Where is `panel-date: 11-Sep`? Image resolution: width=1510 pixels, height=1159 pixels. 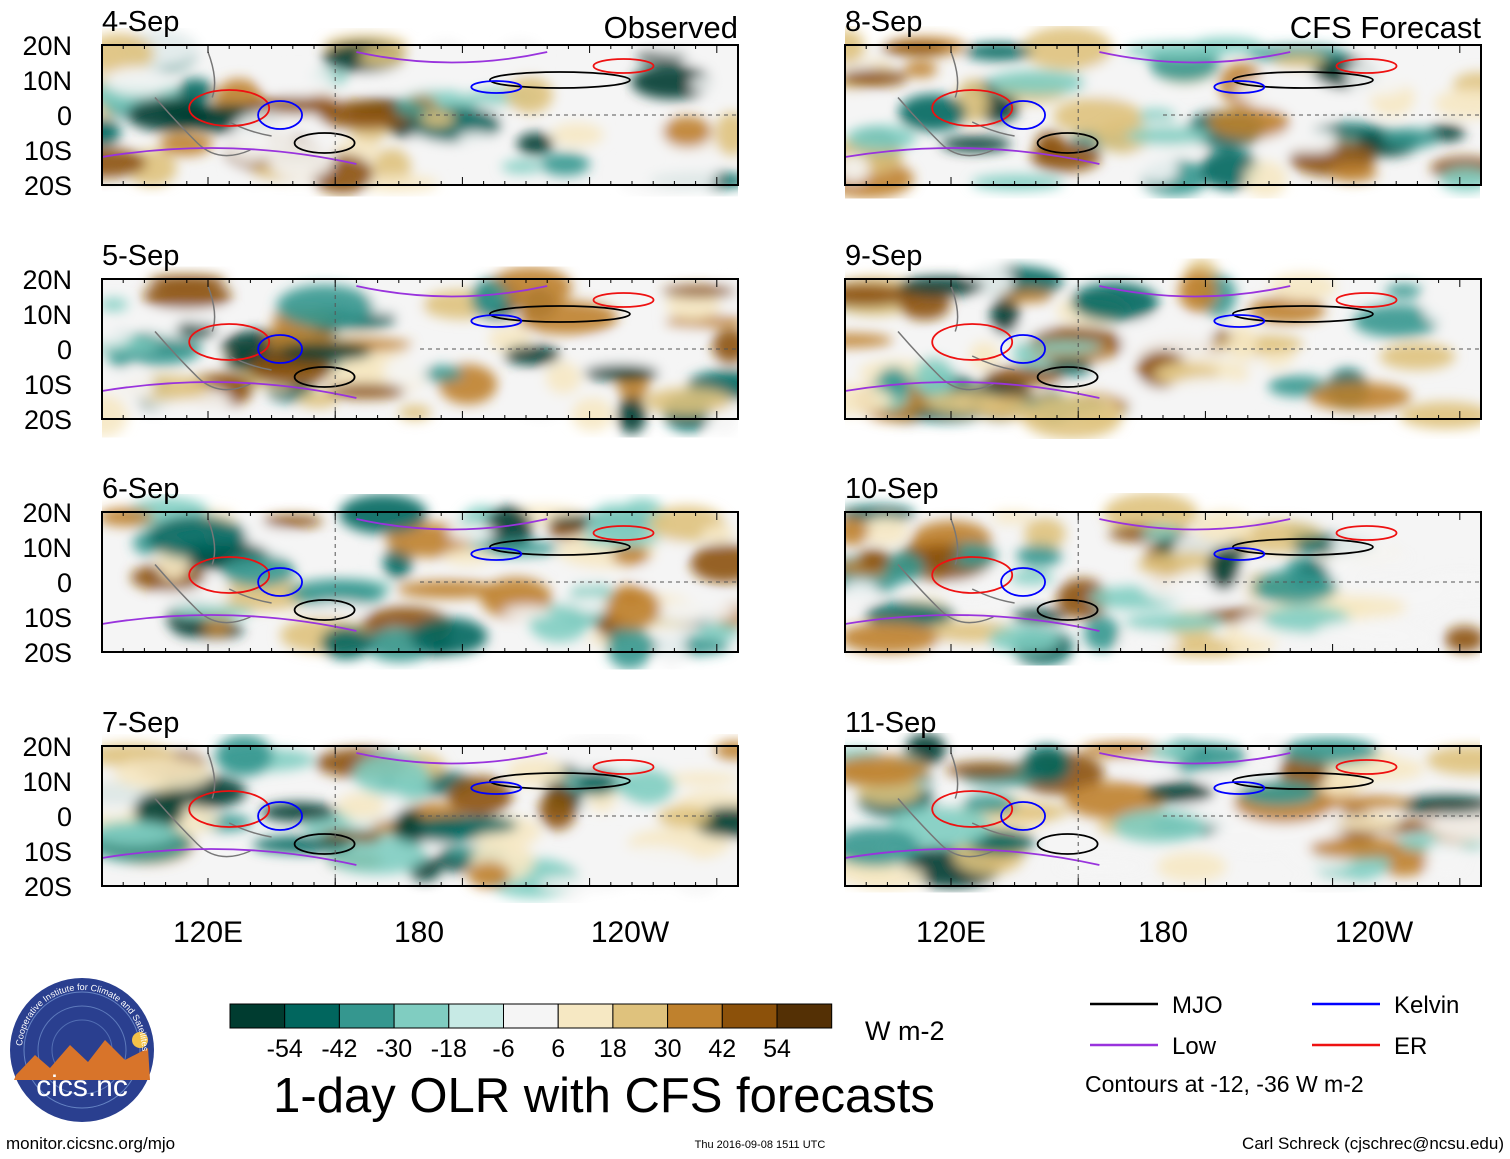
panel-date: 11-Sep is located at coordinates (890, 723).